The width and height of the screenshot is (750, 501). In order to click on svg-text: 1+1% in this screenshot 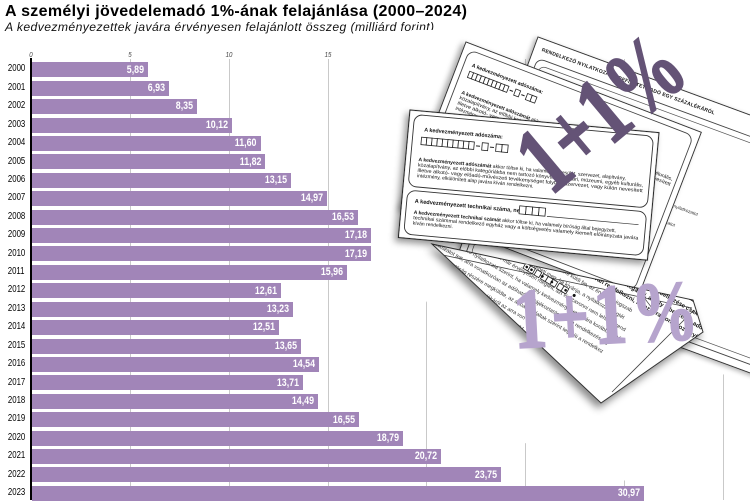, I will do `click(608, 314)`.